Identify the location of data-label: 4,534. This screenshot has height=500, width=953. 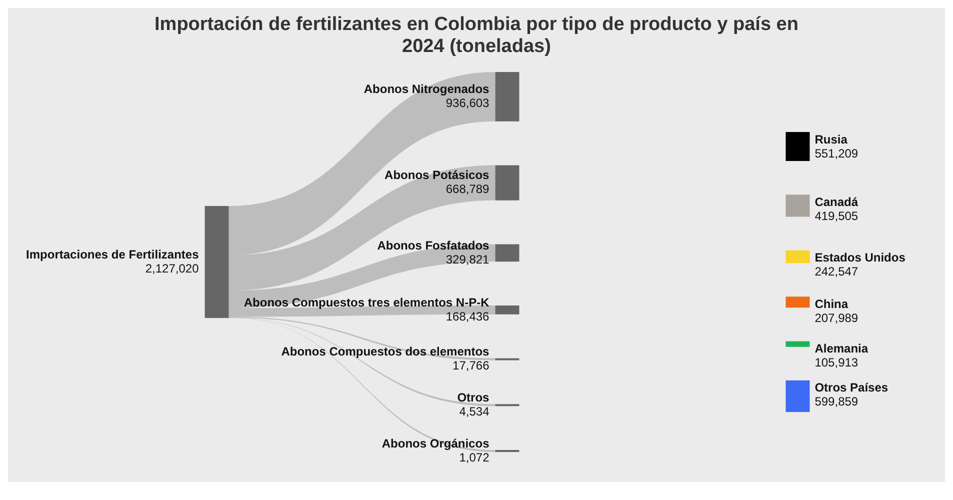
(474, 411).